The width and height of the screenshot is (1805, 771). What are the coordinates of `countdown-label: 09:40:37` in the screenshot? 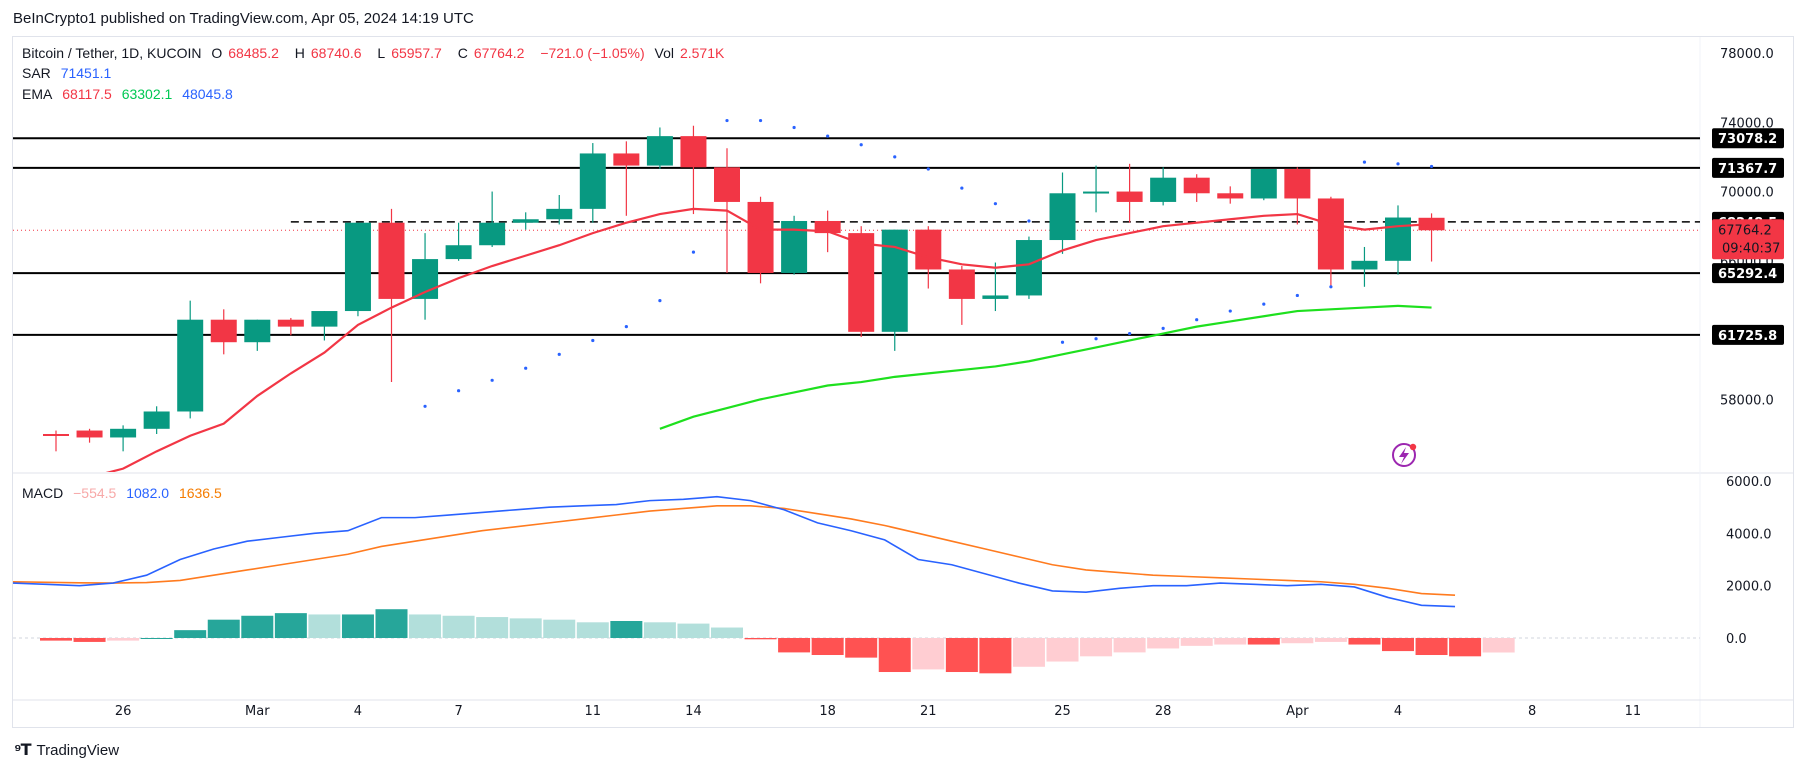 It's located at (1751, 248).